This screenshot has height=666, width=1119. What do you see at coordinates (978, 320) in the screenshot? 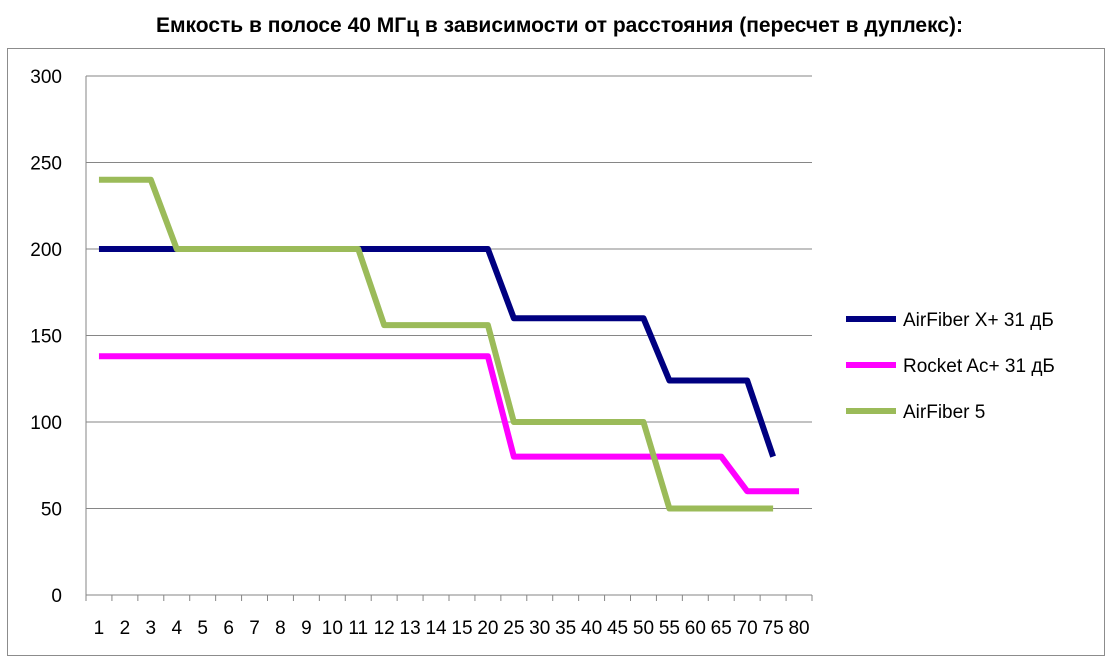
I see `legend-label: AirFiber X+ 31 дБ` at bounding box center [978, 320].